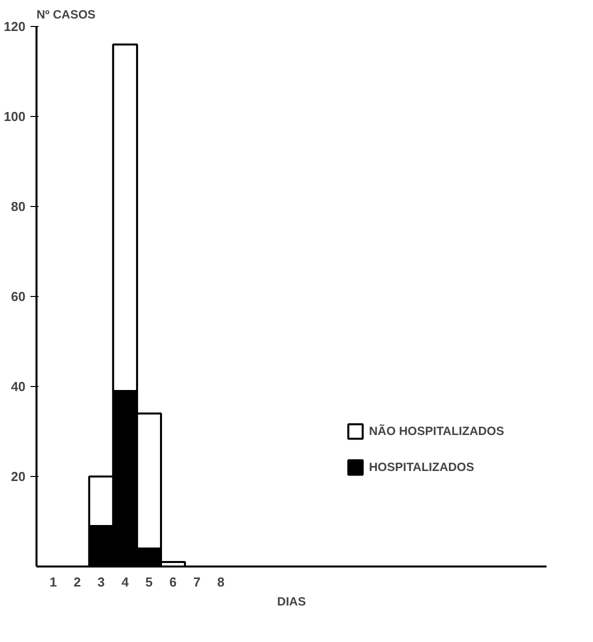 The height and width of the screenshot is (642, 593). Describe the element at coordinates (18, 386) in the screenshot. I see `y-tick-label: 40` at that location.